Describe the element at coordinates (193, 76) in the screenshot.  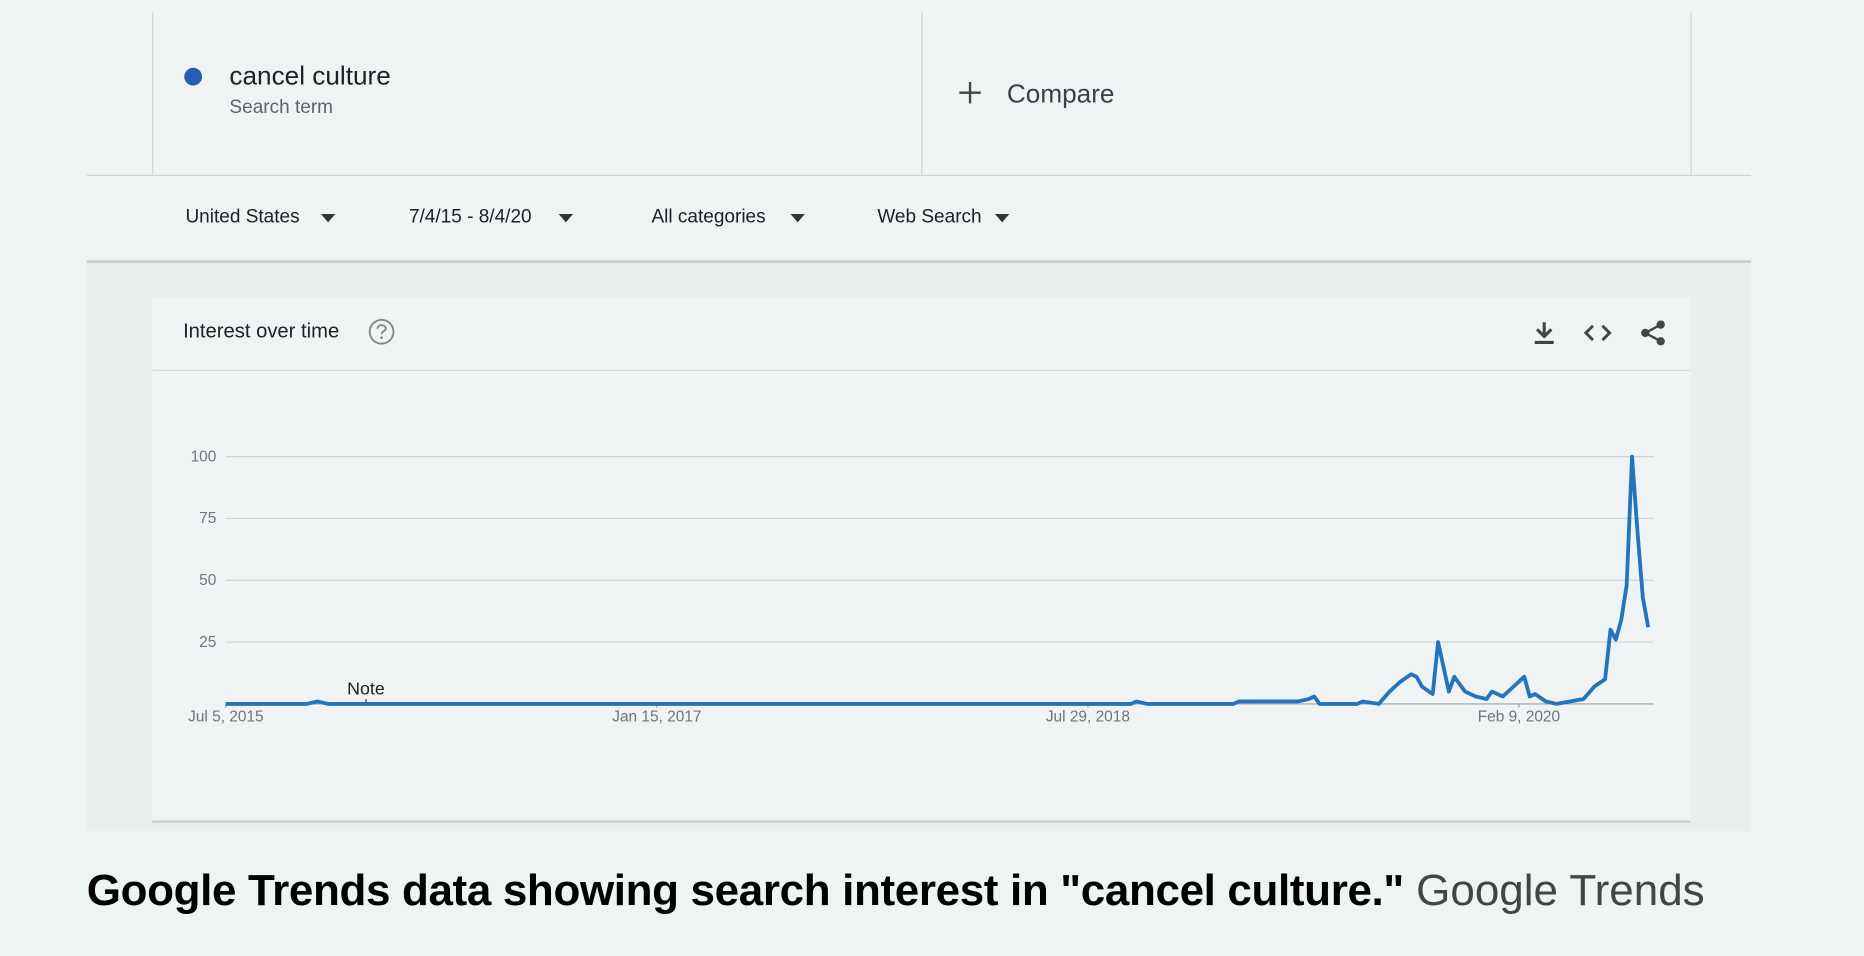
I see `term-color-dot` at that location.